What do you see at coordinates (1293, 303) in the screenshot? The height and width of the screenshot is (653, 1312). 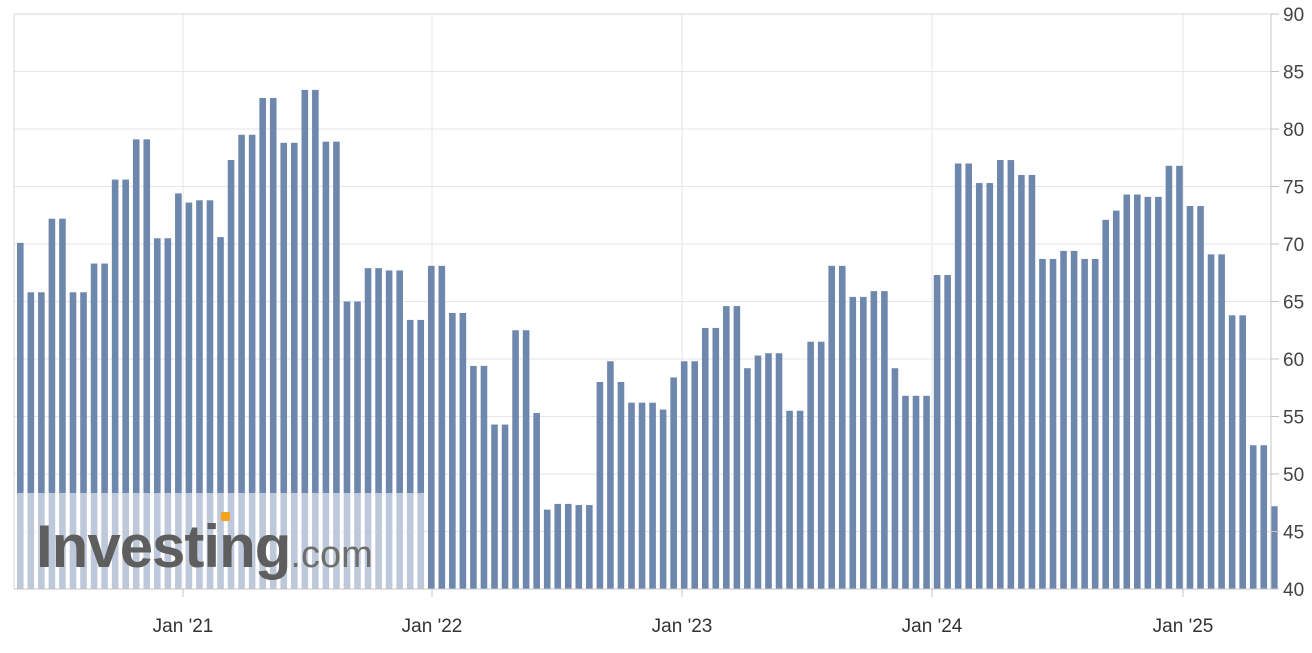 I see `y-tick-label: 65` at bounding box center [1293, 303].